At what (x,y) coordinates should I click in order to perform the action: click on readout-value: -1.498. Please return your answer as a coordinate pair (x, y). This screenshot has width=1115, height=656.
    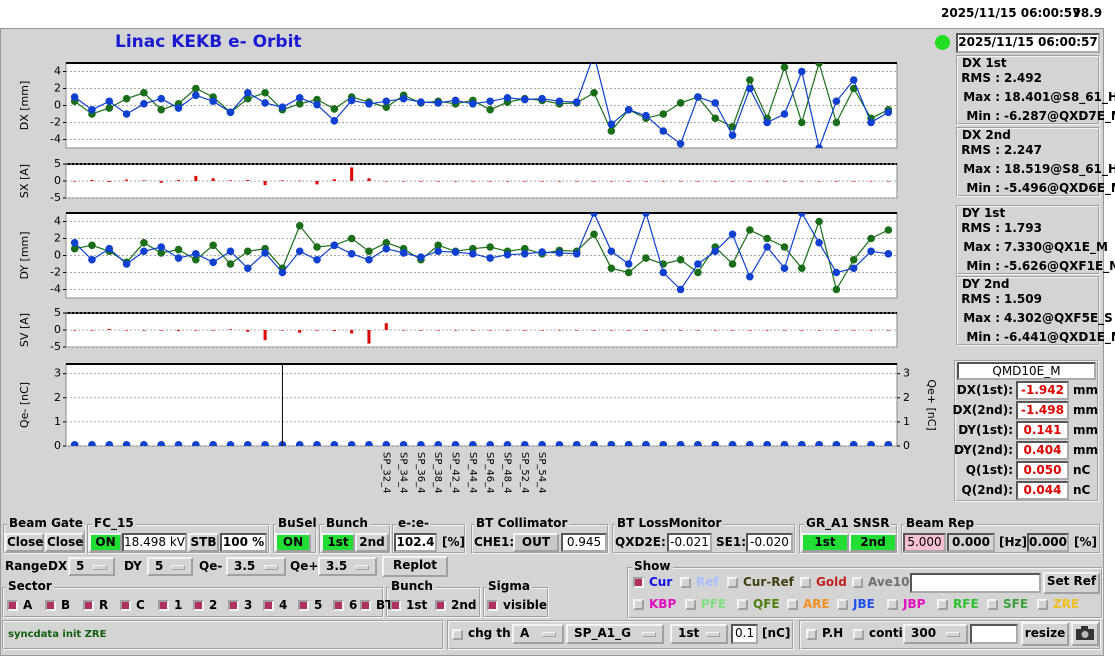
    Looking at the image, I should click on (1042, 410).